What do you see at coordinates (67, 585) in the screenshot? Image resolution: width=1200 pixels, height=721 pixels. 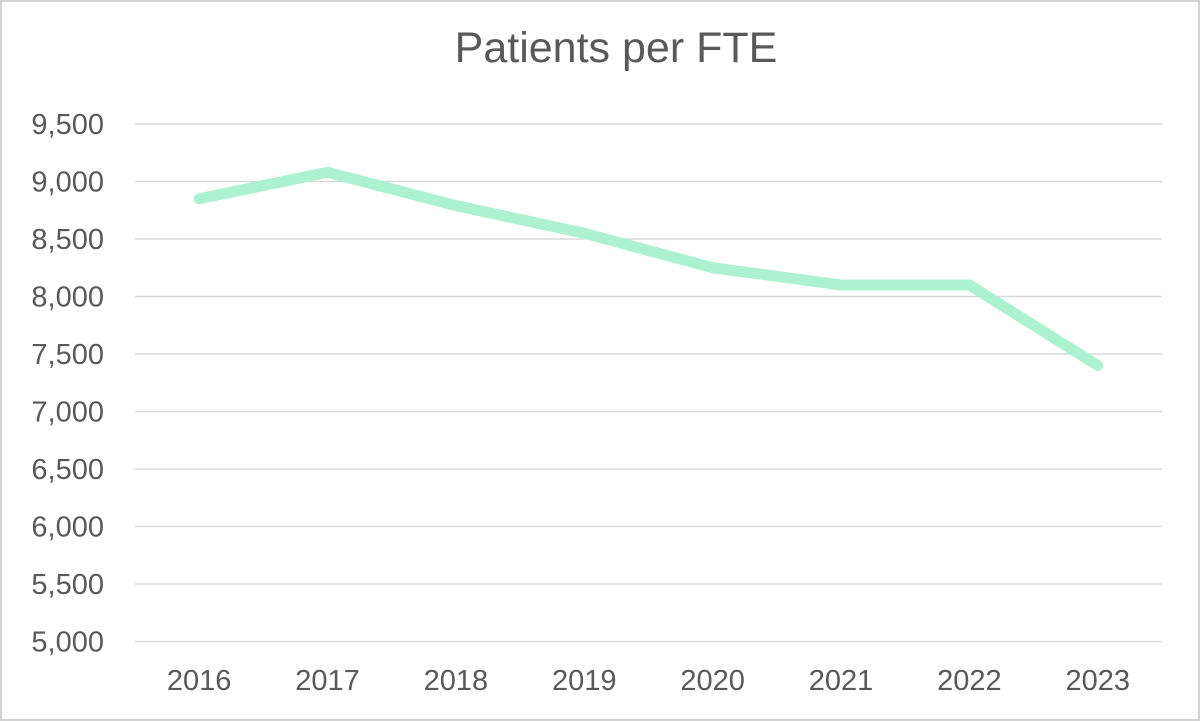 I see `y-axis-label-5500: 5,500` at bounding box center [67, 585].